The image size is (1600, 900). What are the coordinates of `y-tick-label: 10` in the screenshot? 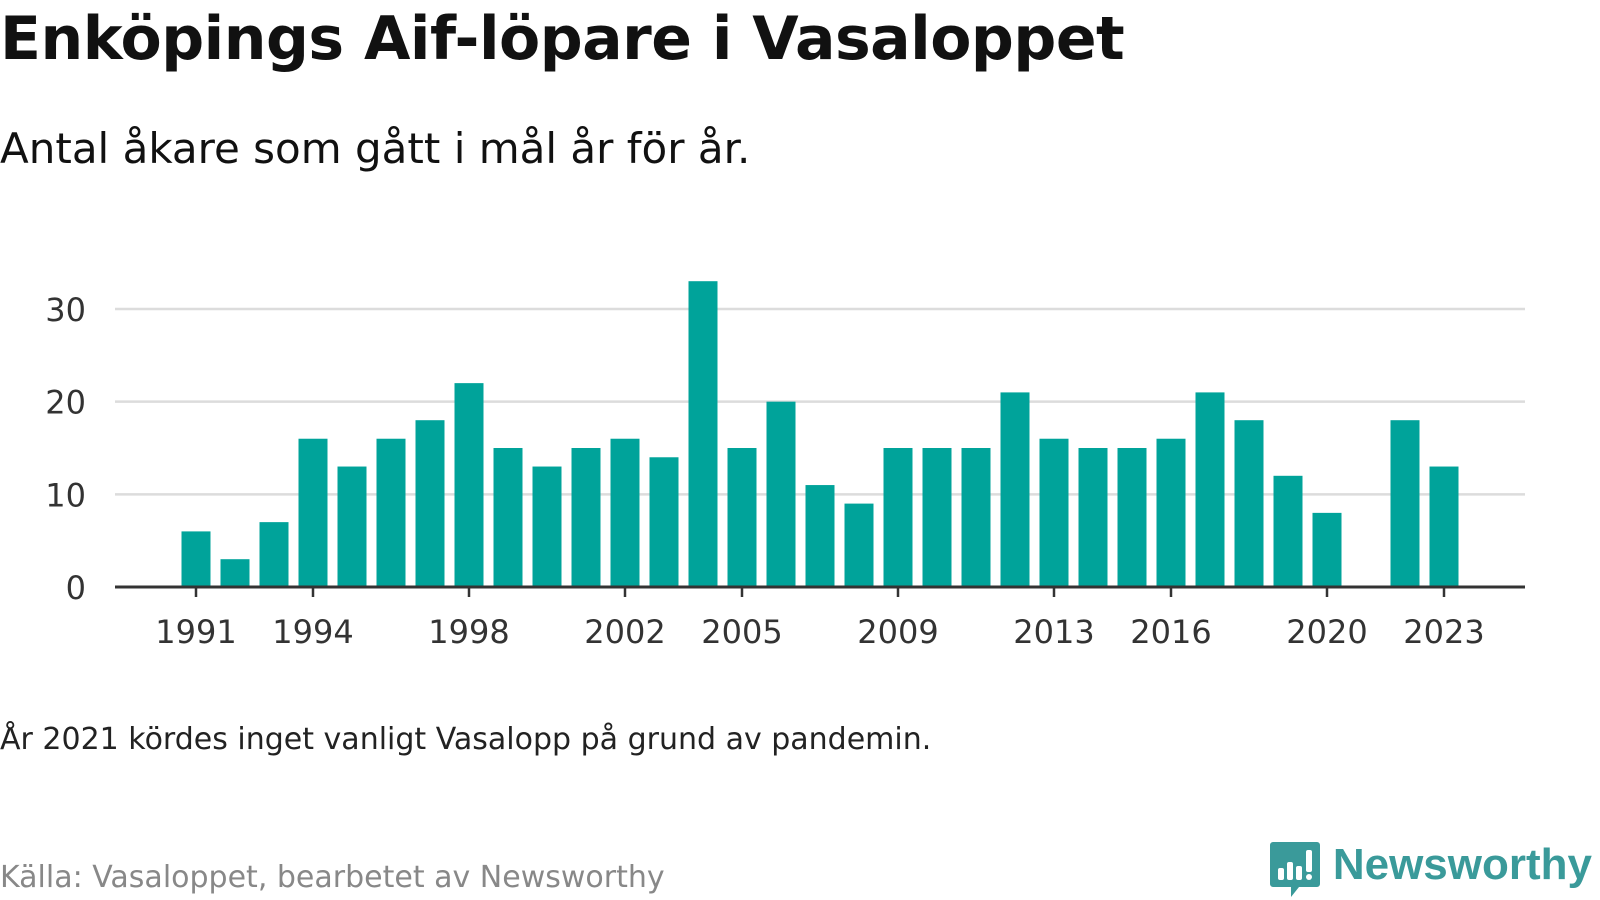 It's located at (65, 495).